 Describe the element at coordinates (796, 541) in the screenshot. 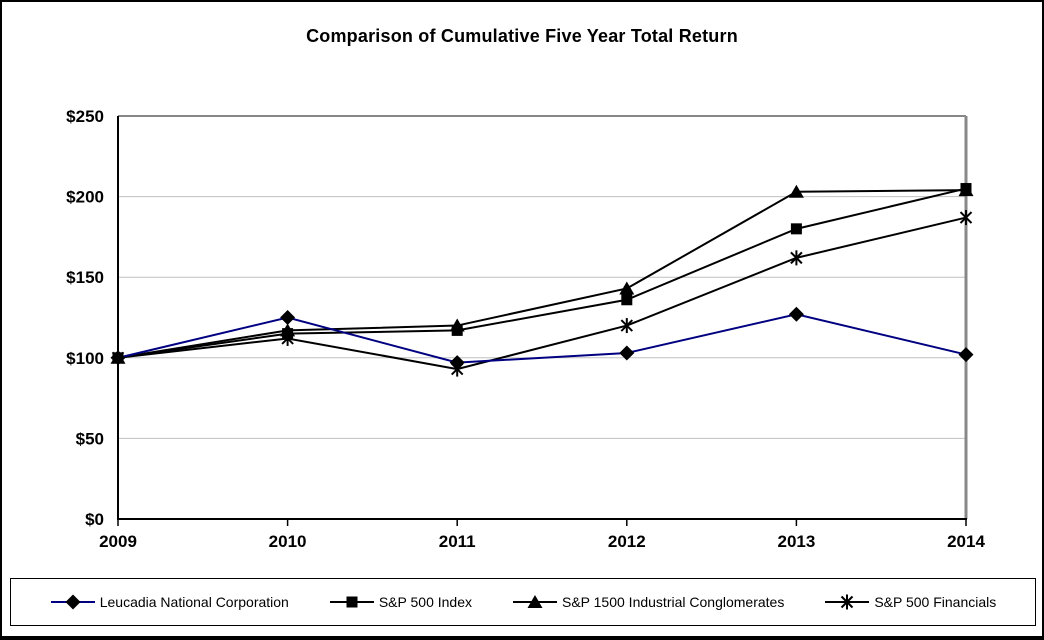

I see `x-tick-label: 2013` at that location.